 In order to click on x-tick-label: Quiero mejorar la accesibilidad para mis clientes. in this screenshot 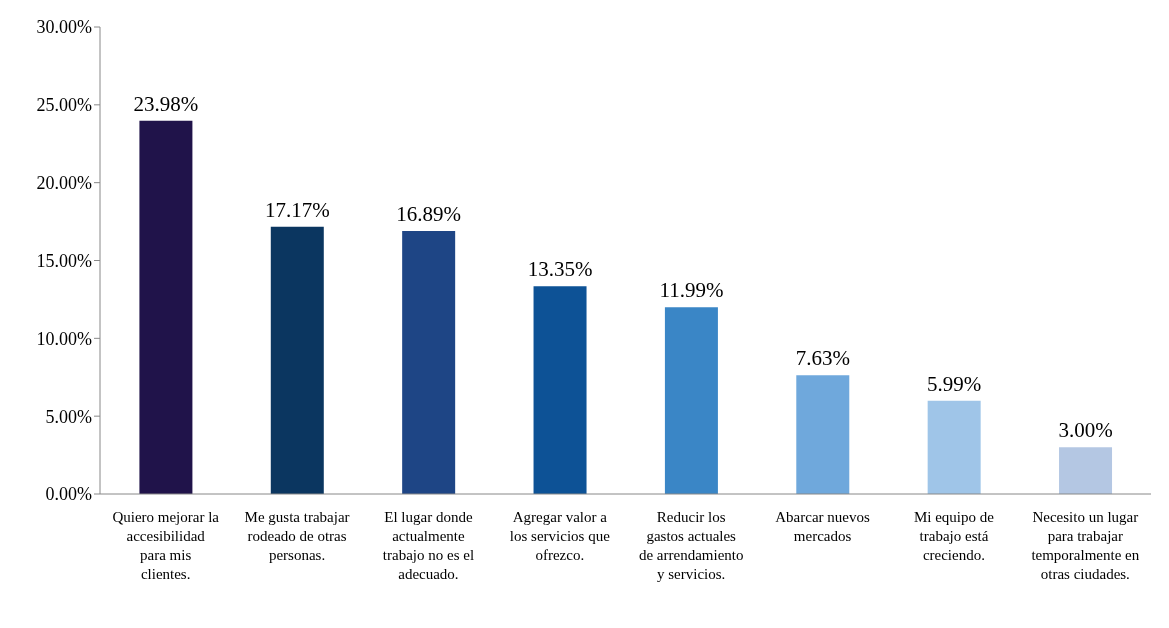, I will do `click(166, 545)`.